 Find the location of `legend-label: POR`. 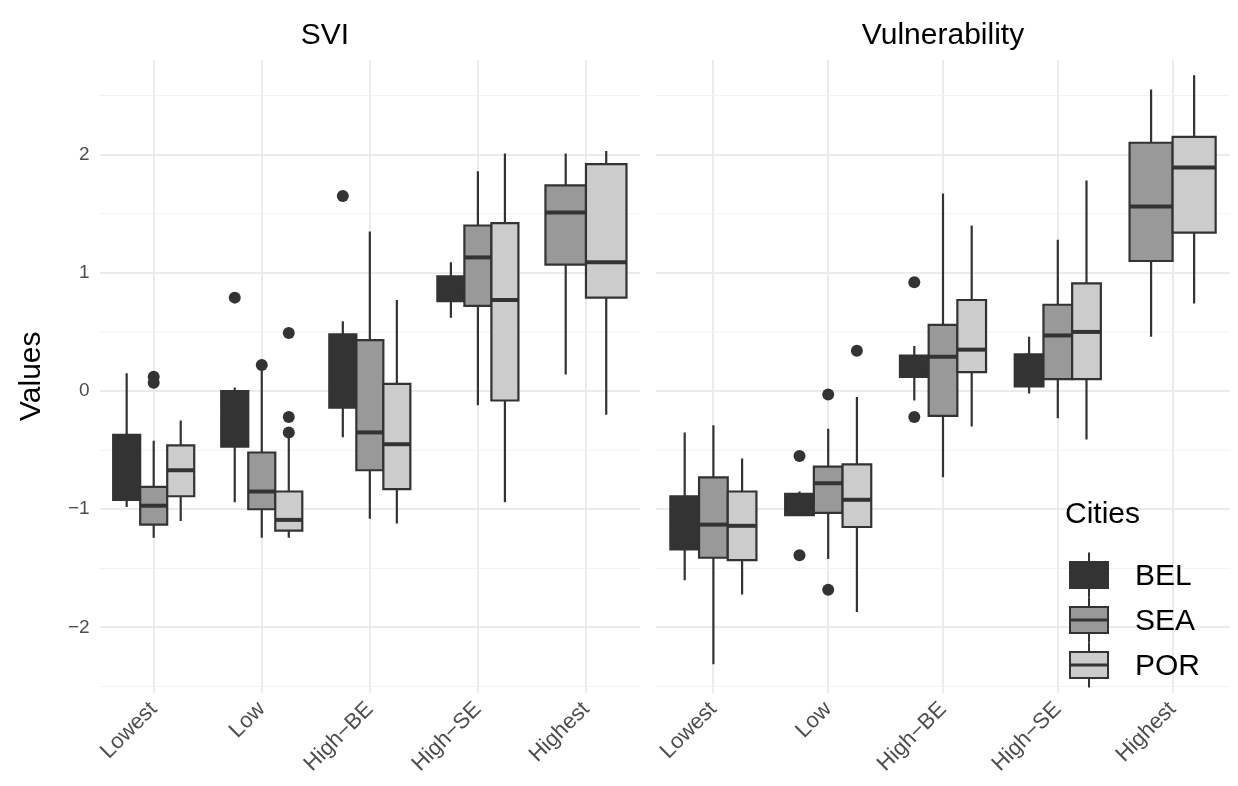

legend-label: POR is located at coordinates (1168, 665).